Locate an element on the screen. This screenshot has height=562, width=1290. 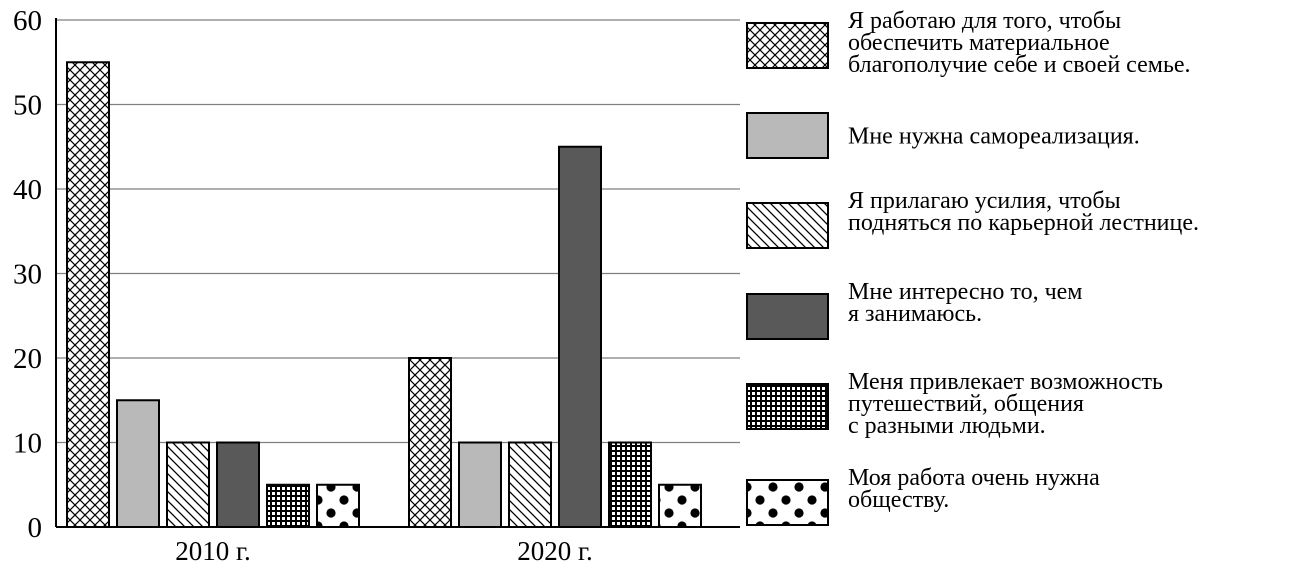
y-tick-label: 40 is located at coordinates (27, 190).